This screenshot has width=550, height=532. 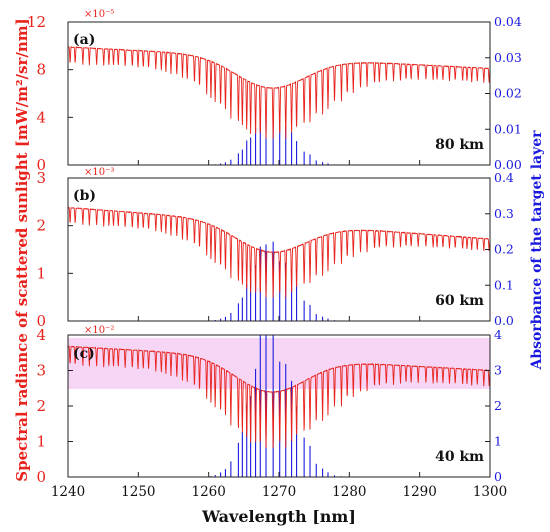 I want to click on panel-c-right-ticks: 0 1 2 3 4, so click(x=493, y=405).